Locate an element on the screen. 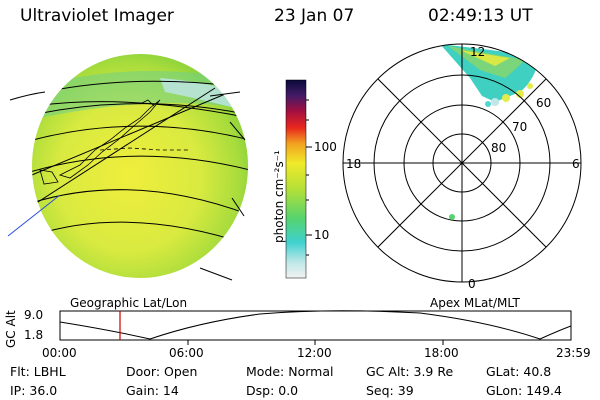 The width and height of the screenshot is (600, 400). lat-label-80: 80 is located at coordinates (499, 148).